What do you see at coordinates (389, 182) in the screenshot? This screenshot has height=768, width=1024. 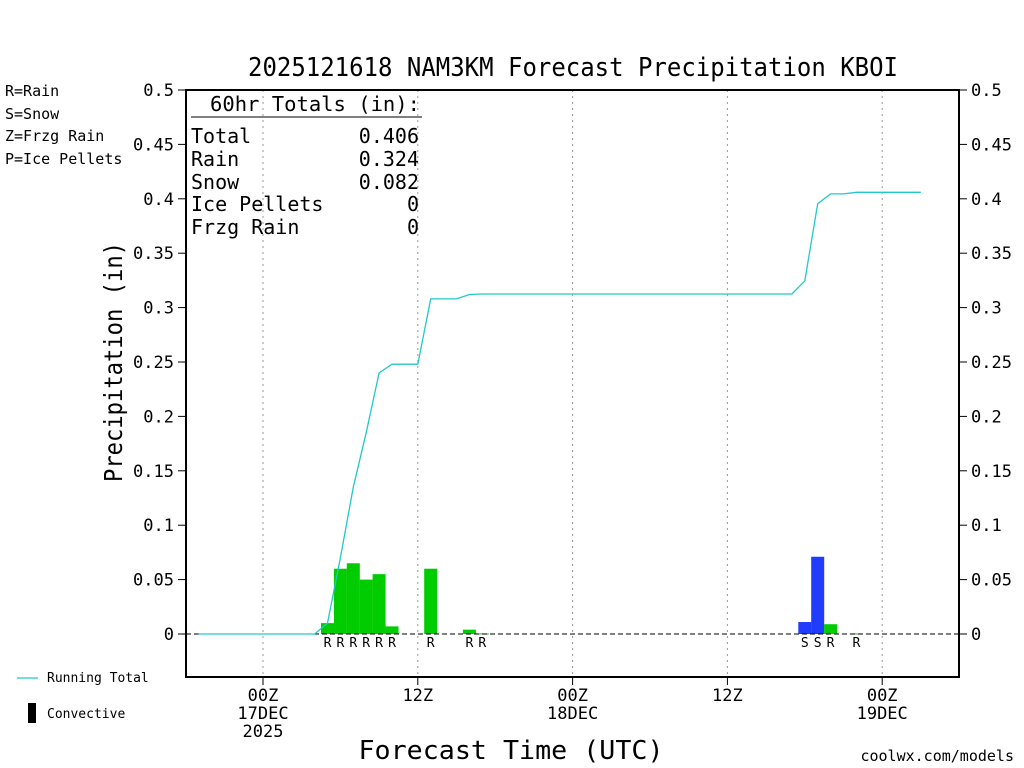 I see `totals-value-snow: 0.082` at bounding box center [389, 182].